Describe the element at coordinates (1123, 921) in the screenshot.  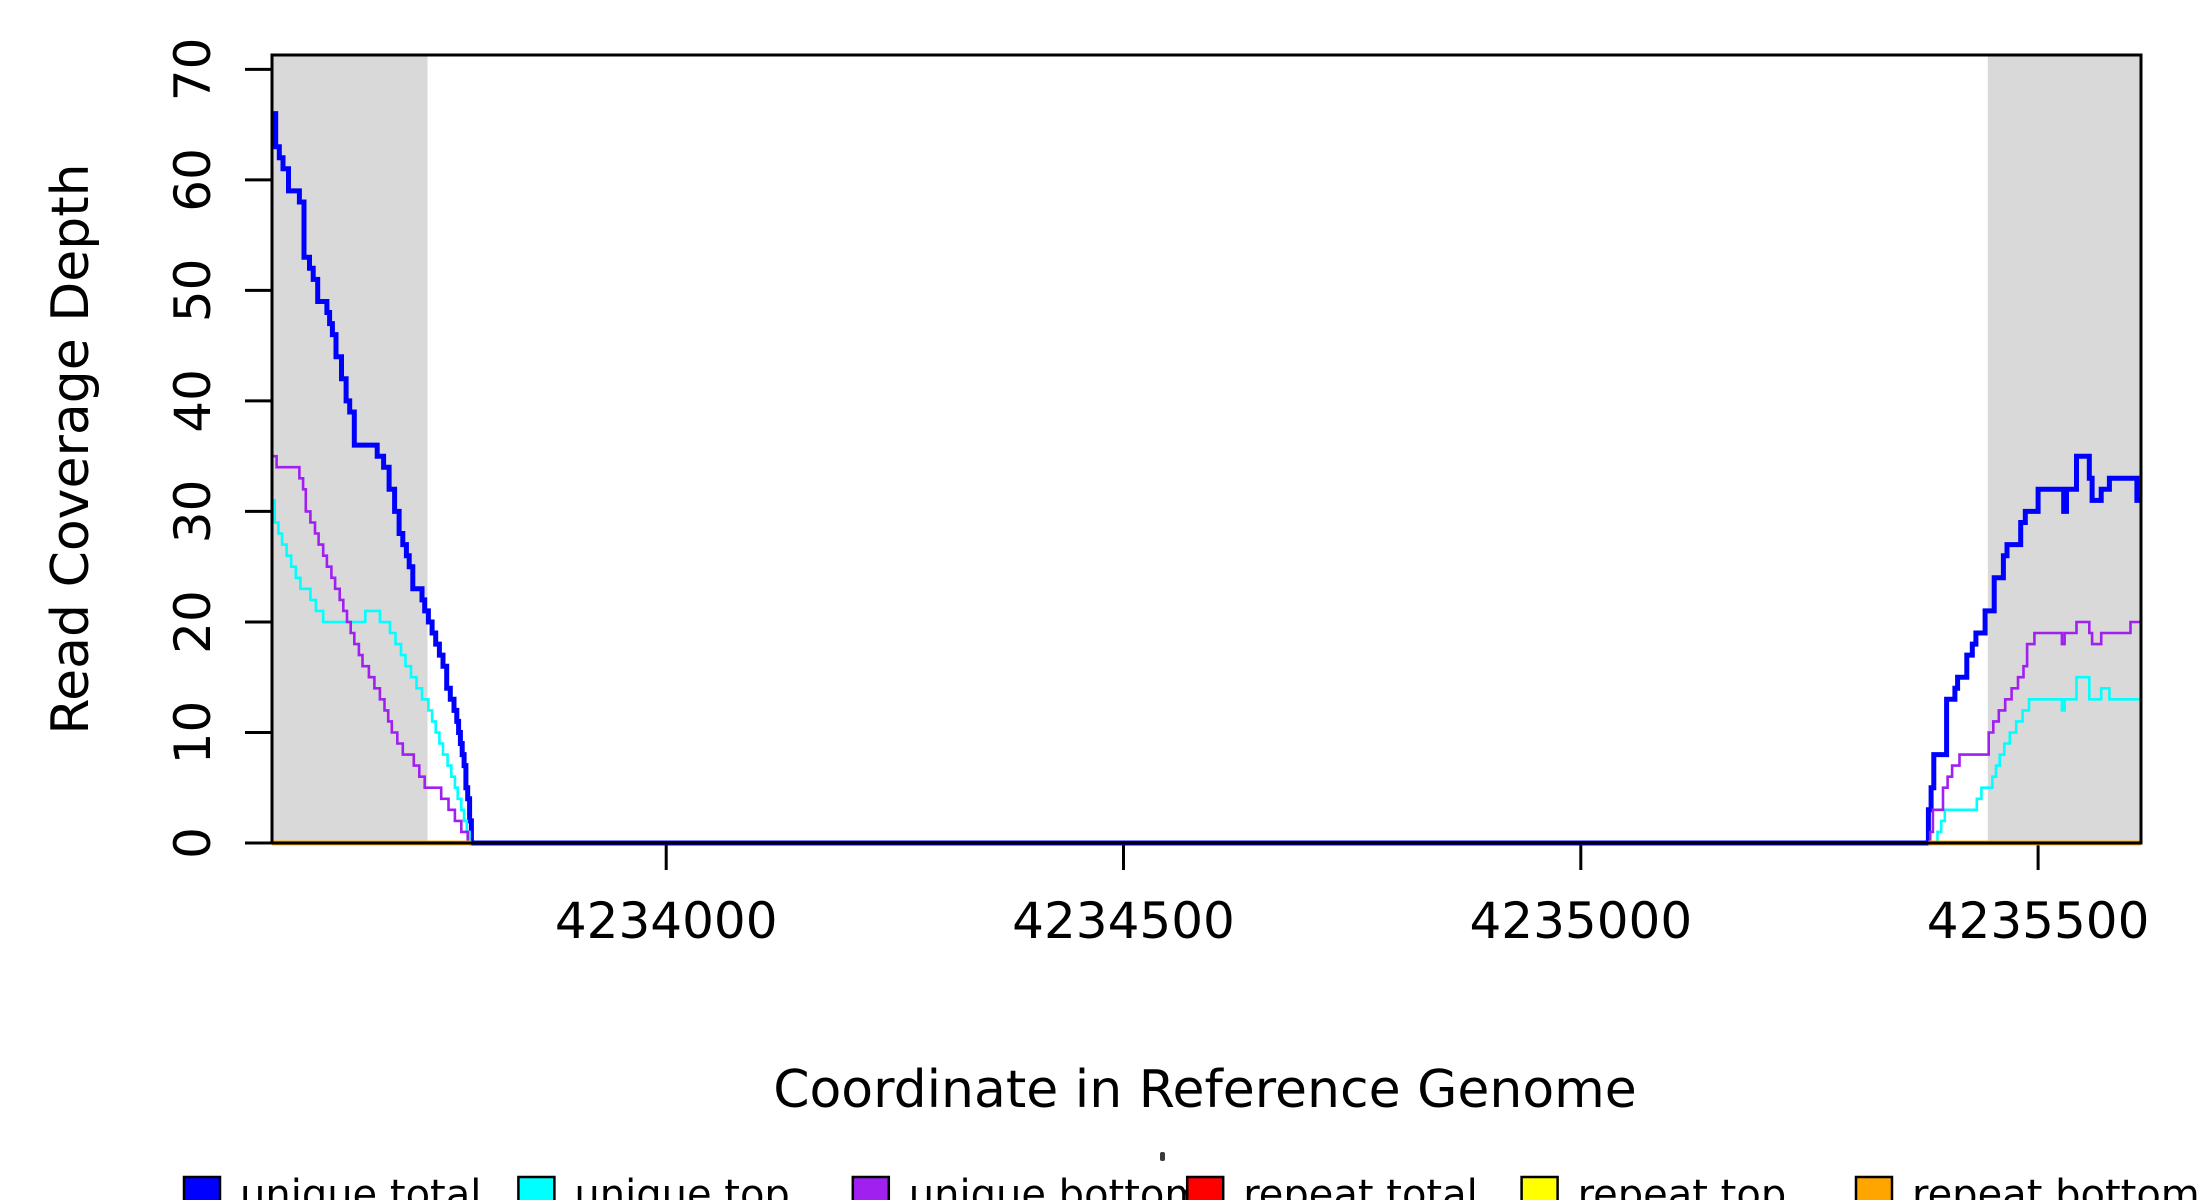
I see `x-tick-label-4234500: 4234500` at that location.